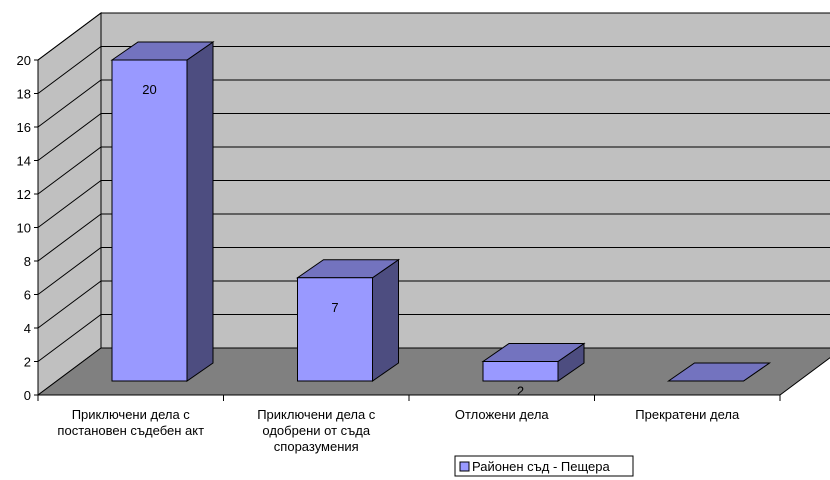 Image resolution: width=830 pixels, height=480 pixels. Describe the element at coordinates (316, 430) in the screenshot. I see `x-tick-label: одобрени от съда` at that location.